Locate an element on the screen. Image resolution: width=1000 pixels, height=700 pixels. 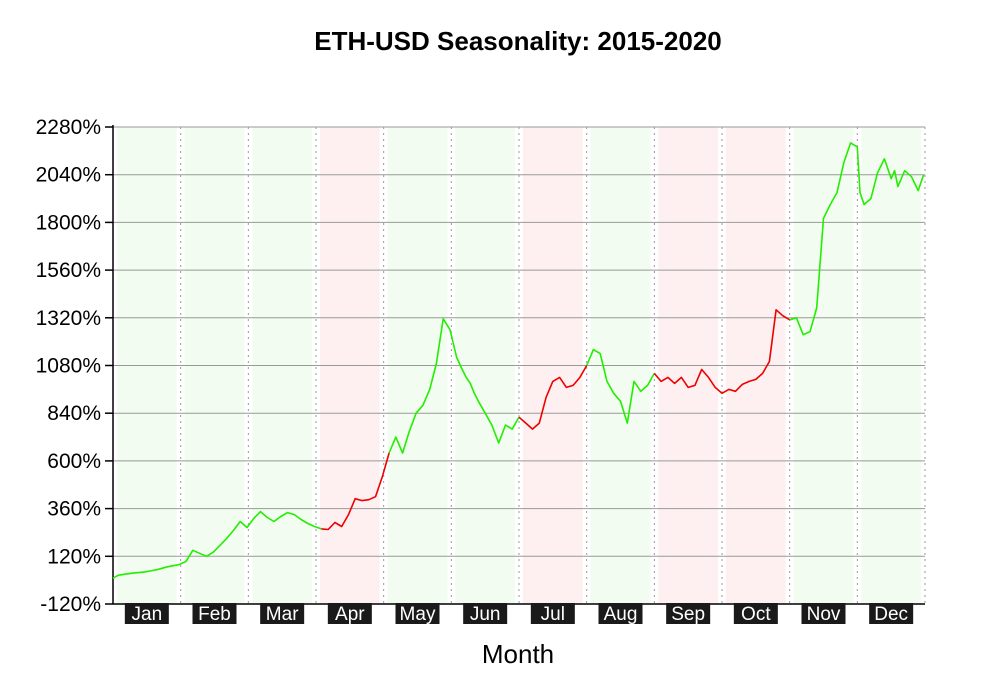
y-tick-label: 2040% is located at coordinates (68, 175).